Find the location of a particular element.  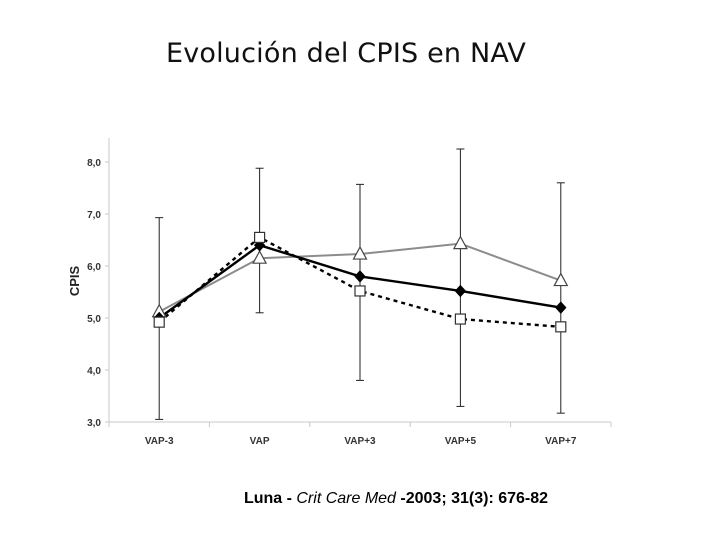

y-tick-label: 8,0 is located at coordinates (94, 163).